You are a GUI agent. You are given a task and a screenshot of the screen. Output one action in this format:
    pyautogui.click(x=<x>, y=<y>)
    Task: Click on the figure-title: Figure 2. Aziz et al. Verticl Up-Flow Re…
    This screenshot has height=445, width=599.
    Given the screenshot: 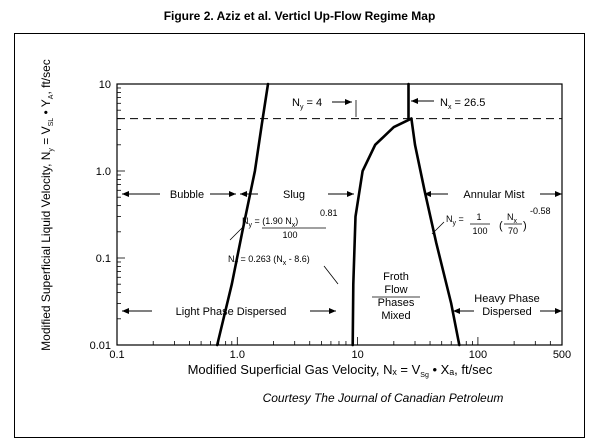 What is the action you would take?
    pyautogui.click(x=299, y=16)
    